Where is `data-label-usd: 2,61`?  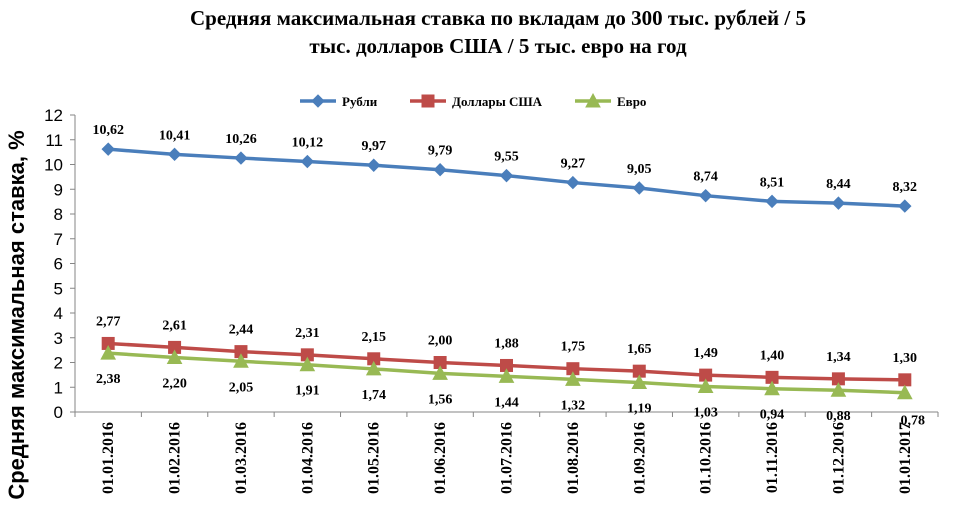
data-label-usd: 2,61 is located at coordinates (174, 325).